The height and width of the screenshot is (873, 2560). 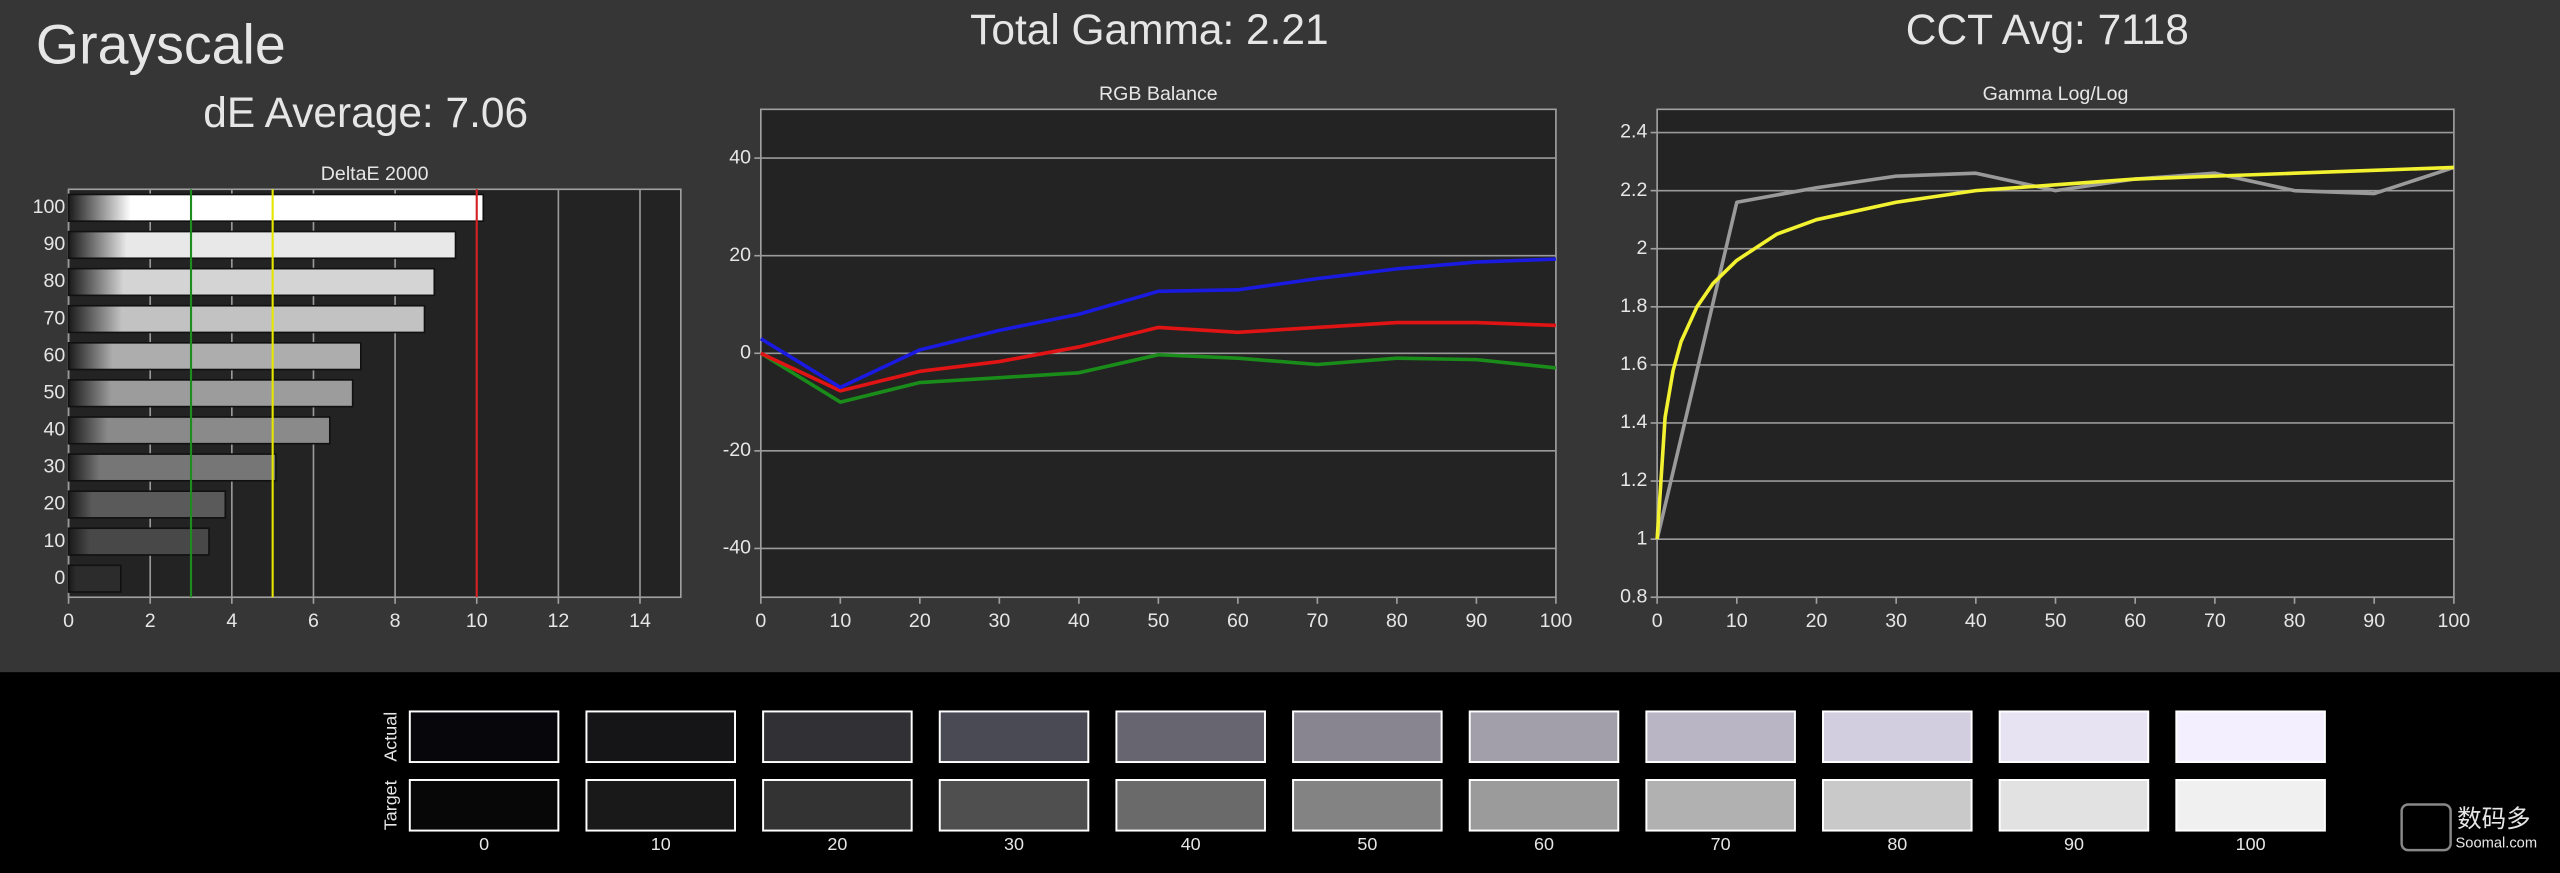 I want to click on page-title: Grayscale, so click(x=161, y=45).